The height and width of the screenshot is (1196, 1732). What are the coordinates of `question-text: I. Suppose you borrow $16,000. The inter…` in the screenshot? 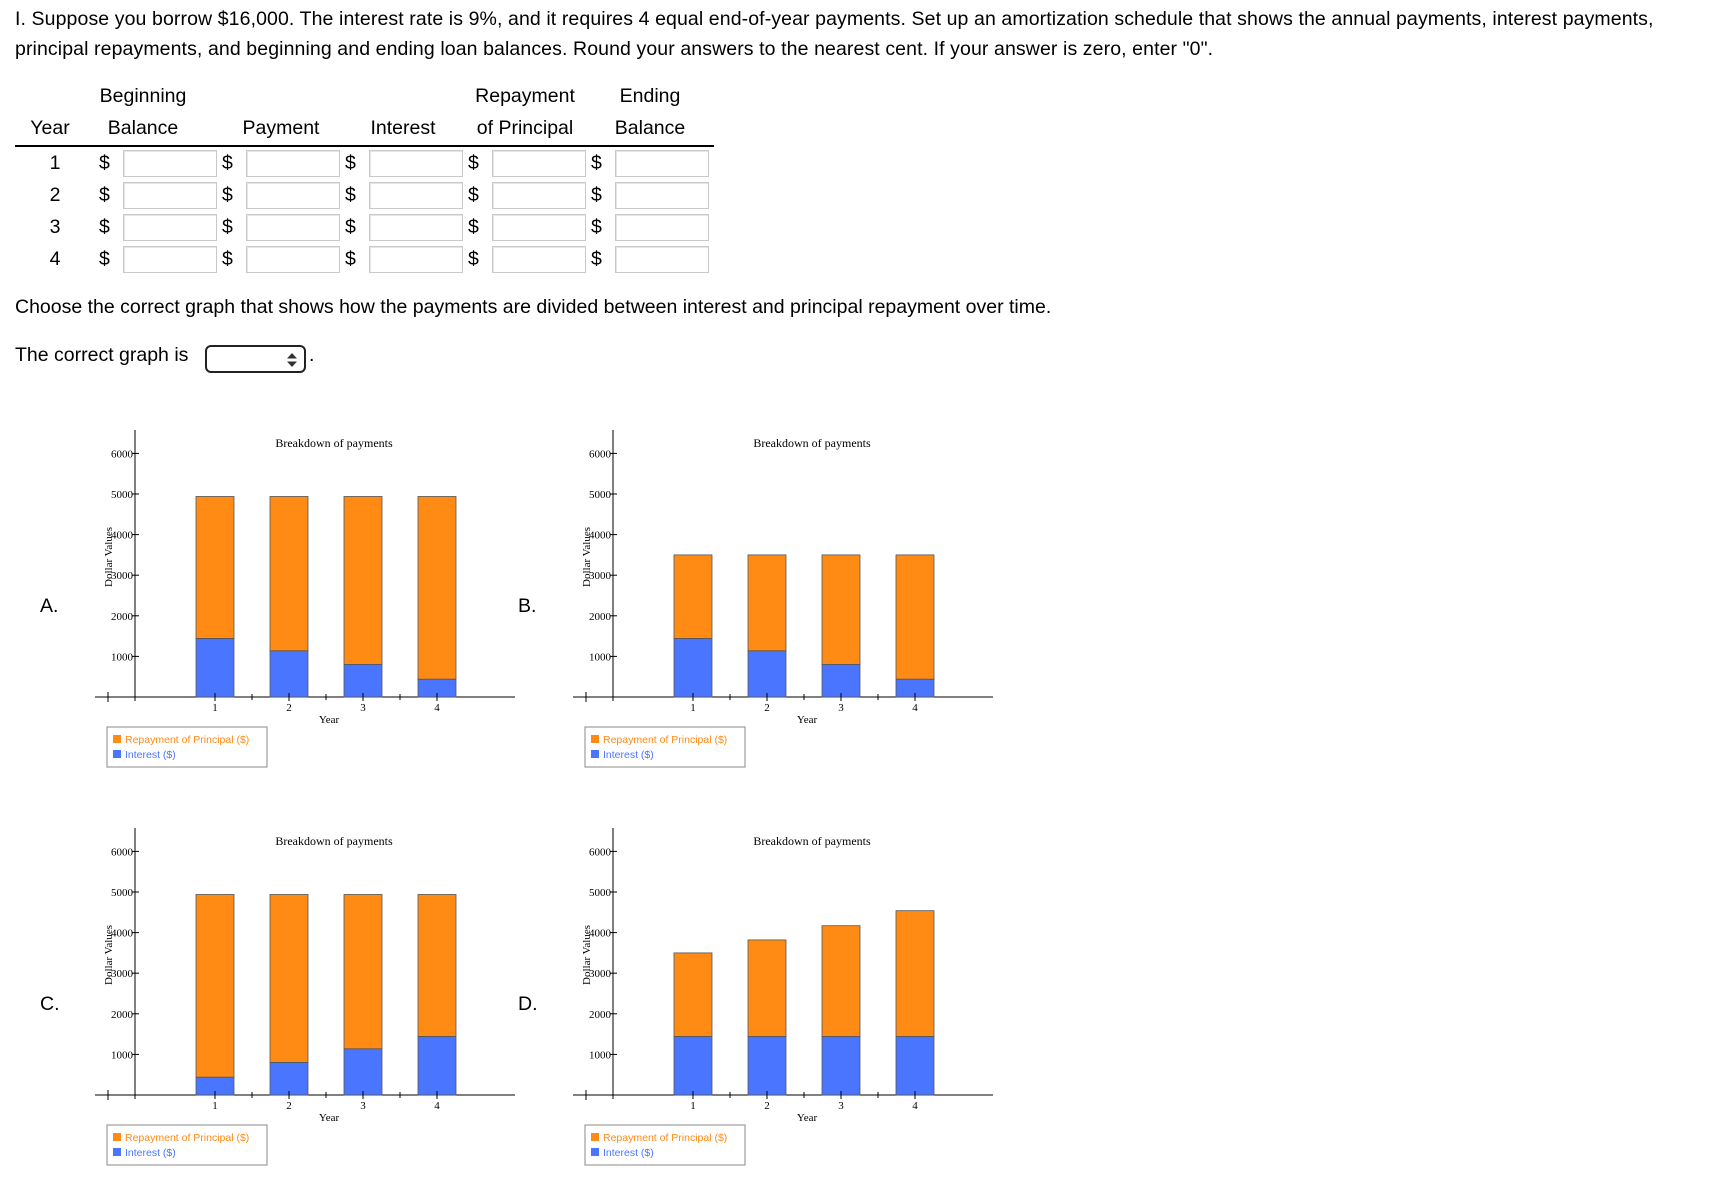 It's located at (834, 34).